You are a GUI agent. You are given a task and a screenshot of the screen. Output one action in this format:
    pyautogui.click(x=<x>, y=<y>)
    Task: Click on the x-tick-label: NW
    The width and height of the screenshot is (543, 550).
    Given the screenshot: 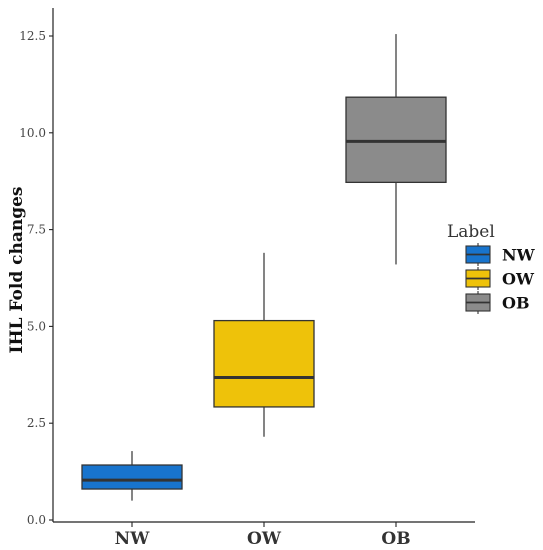 What is the action you would take?
    pyautogui.click(x=133, y=539)
    